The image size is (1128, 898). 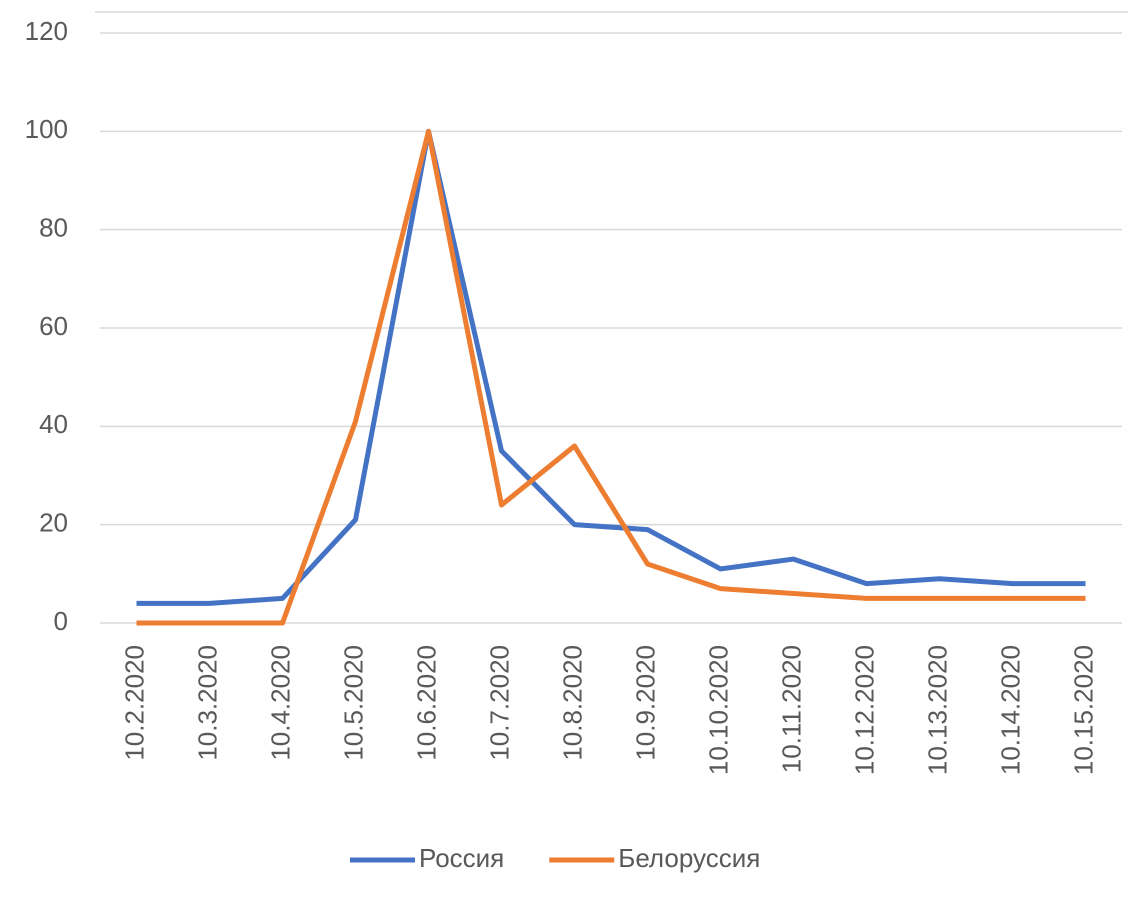 I want to click on x-tick-label: 10.6.2020, so click(x=426, y=703).